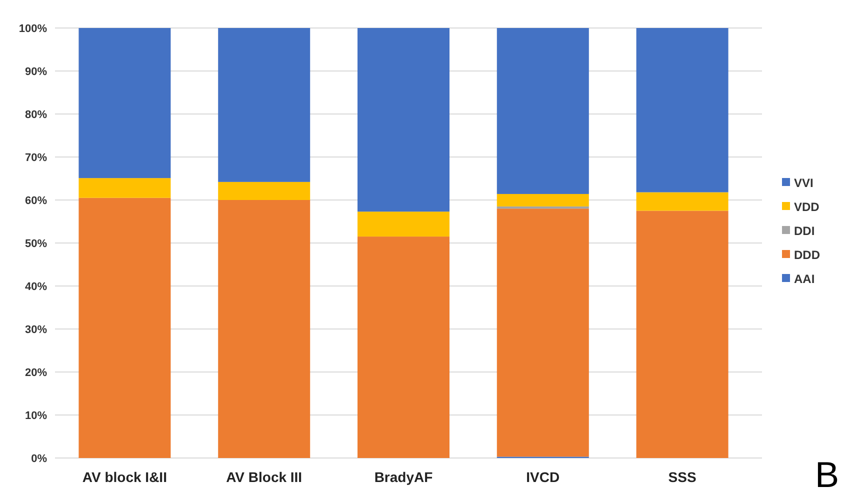 Image resolution: width=847 pixels, height=495 pixels. Describe the element at coordinates (36, 286) in the screenshot. I see `y-tick-label: 40%` at that location.